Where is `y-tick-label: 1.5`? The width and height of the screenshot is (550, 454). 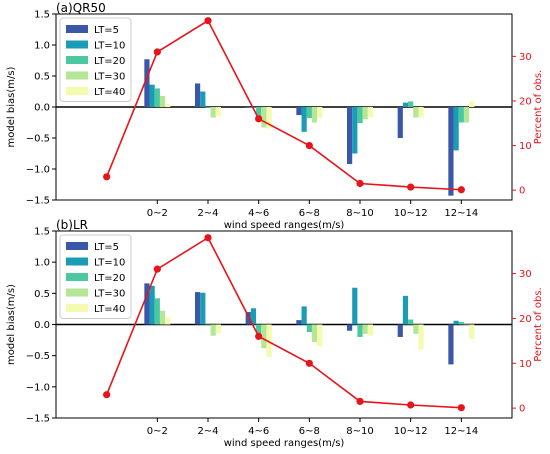
y-tick-label: 1.5 is located at coordinates (42, 15).